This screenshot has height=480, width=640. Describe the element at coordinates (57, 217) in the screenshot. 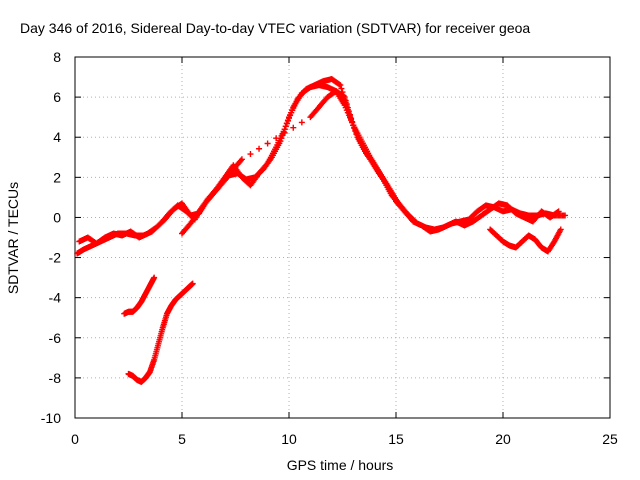

I see `y-tick-label: 0` at that location.